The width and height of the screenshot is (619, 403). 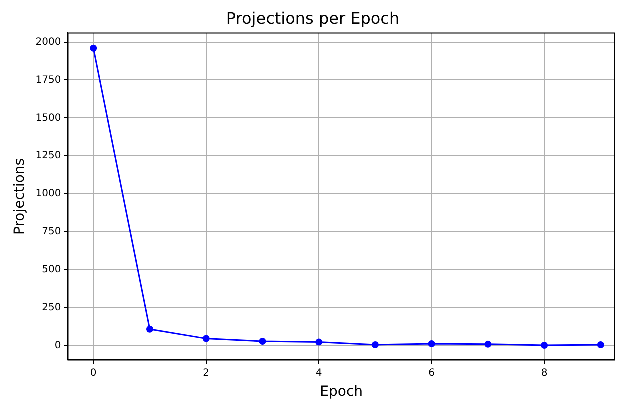 I want to click on y-tick-label: 1750, so click(x=49, y=80).